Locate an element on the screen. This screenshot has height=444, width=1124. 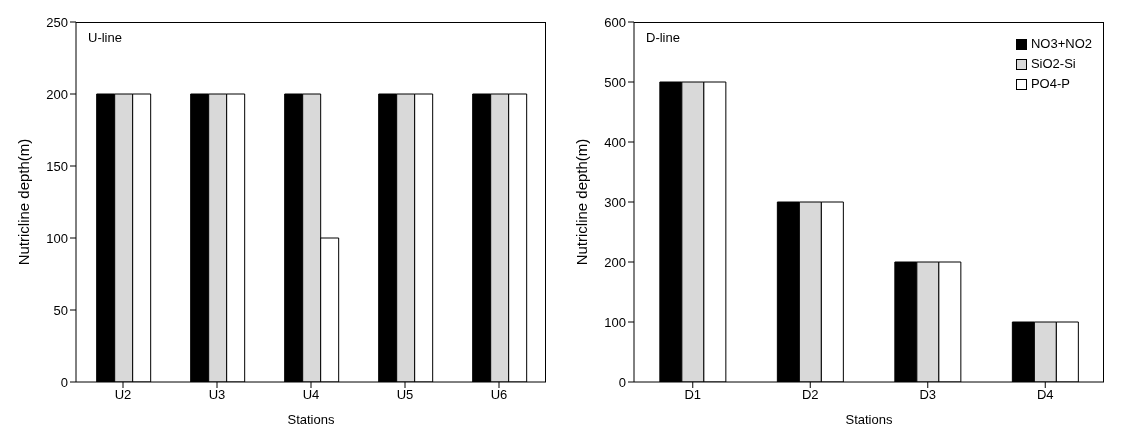
y-tick-label: 400 is located at coordinates (615, 142).